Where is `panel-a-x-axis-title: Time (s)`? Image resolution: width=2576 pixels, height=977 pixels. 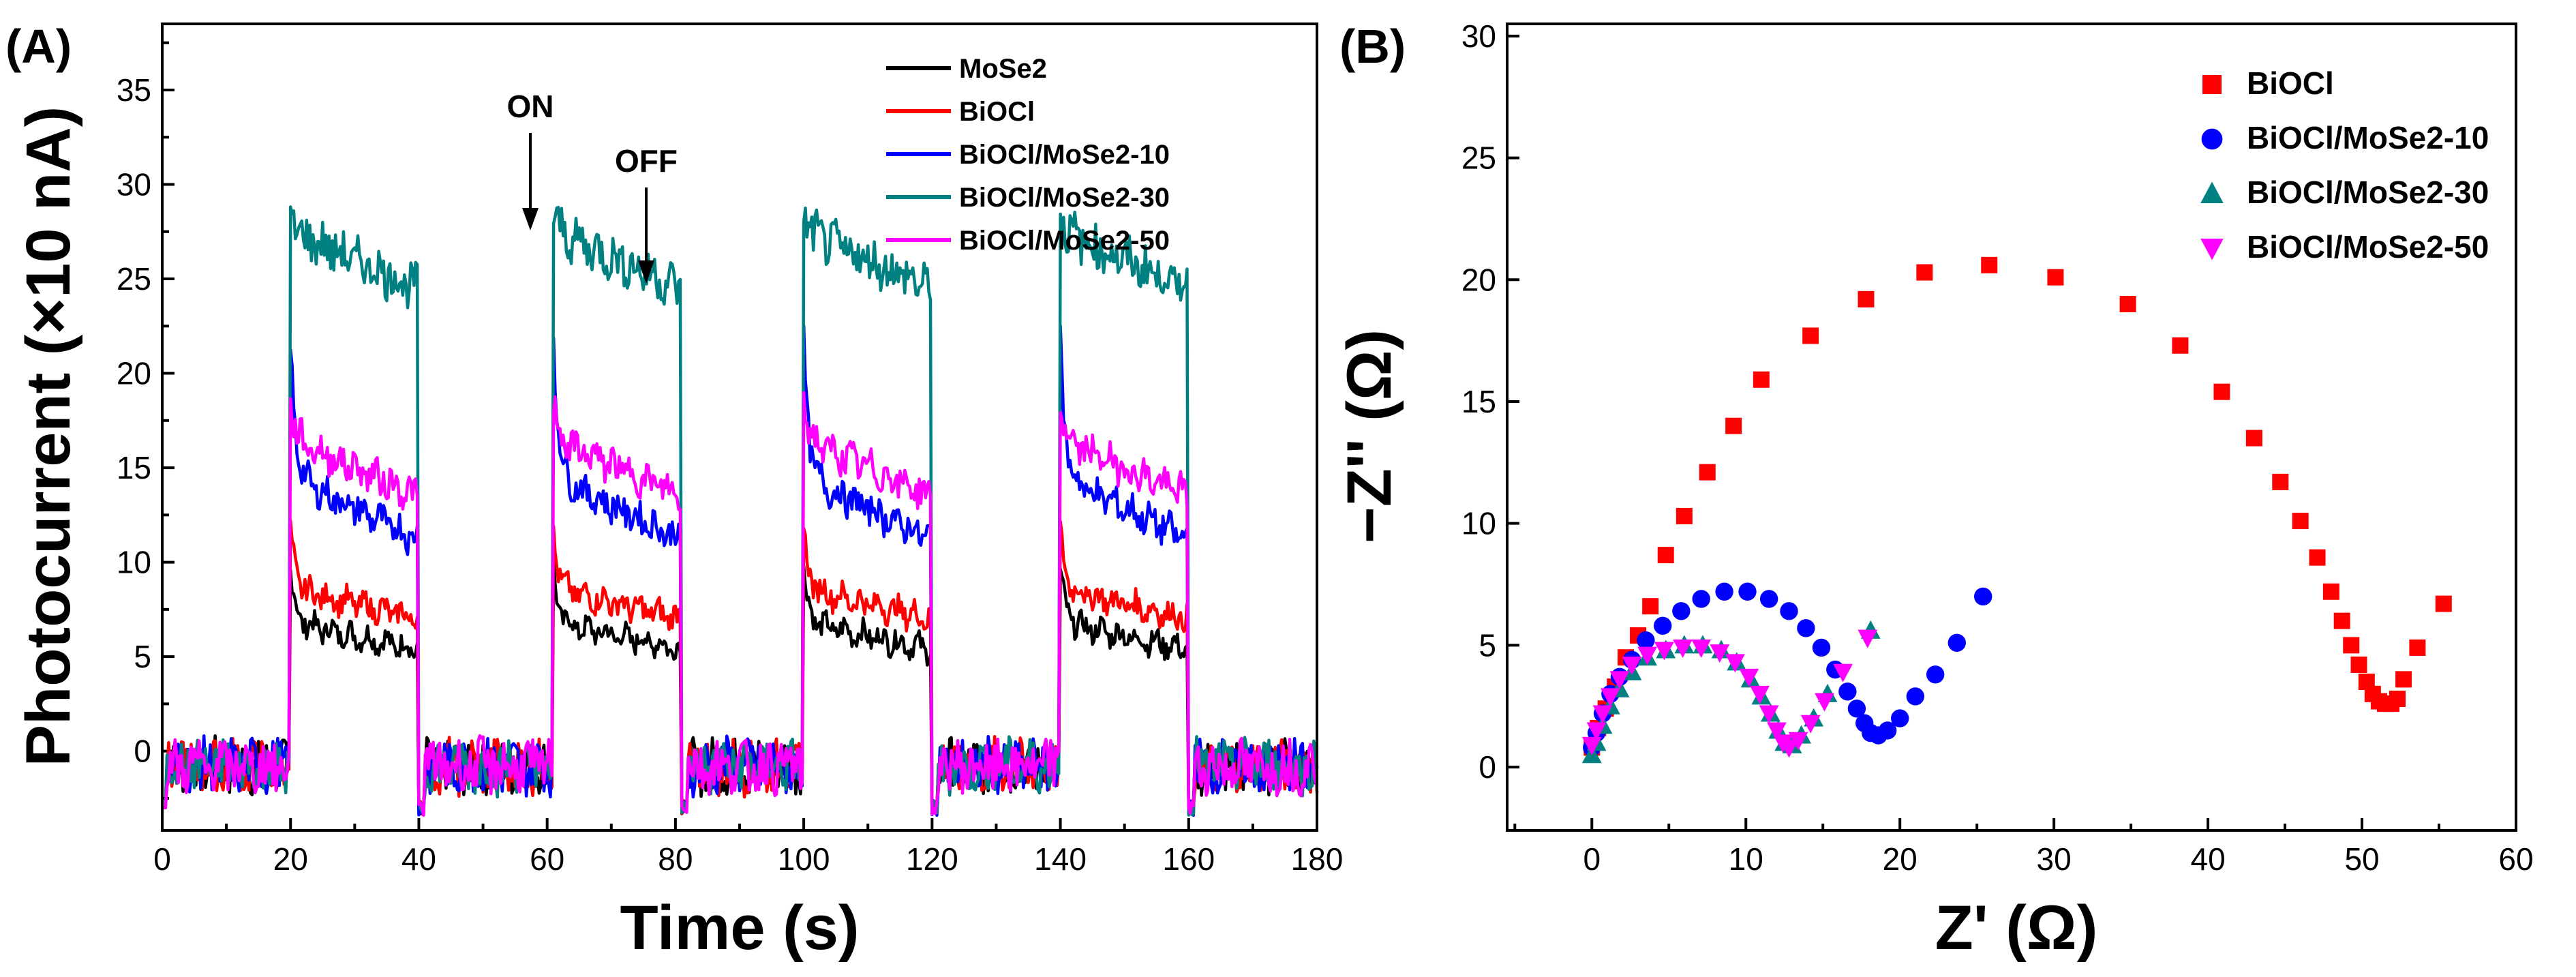 panel-a-x-axis-title: Time (s) is located at coordinates (739, 928).